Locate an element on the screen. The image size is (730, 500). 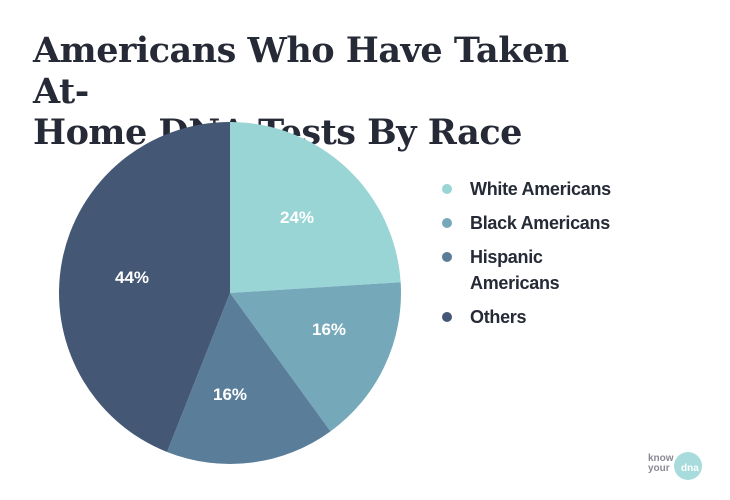
logo-circle-icon is located at coordinates (688, 466).